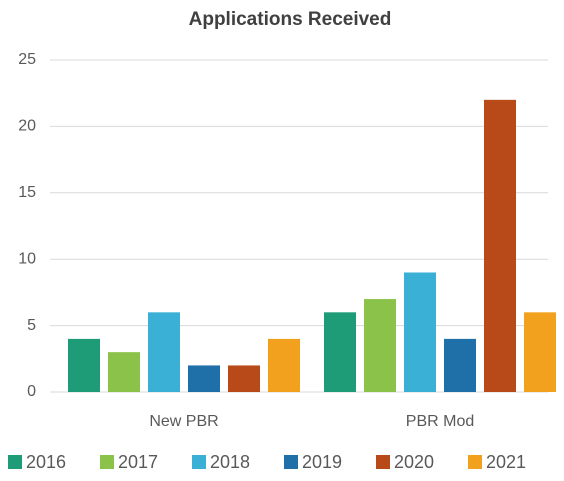 This screenshot has height=481, width=564. What do you see at coordinates (183, 421) in the screenshot?
I see `x-tick-label: New PBR` at bounding box center [183, 421].